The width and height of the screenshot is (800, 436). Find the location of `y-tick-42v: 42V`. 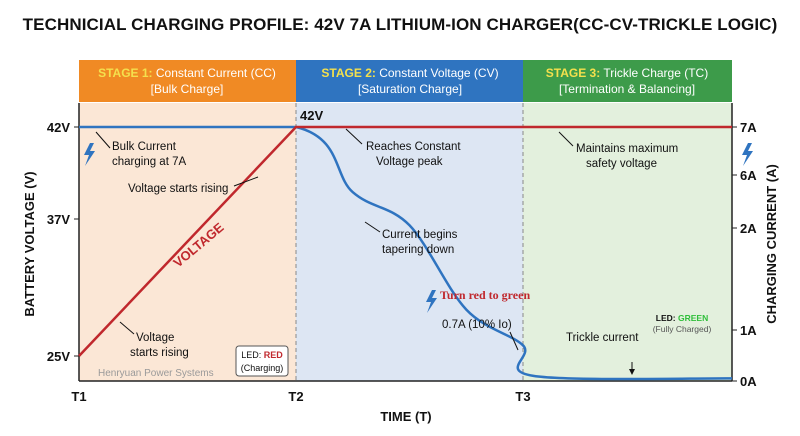

y-tick-42v: 42V is located at coordinates (58, 127).